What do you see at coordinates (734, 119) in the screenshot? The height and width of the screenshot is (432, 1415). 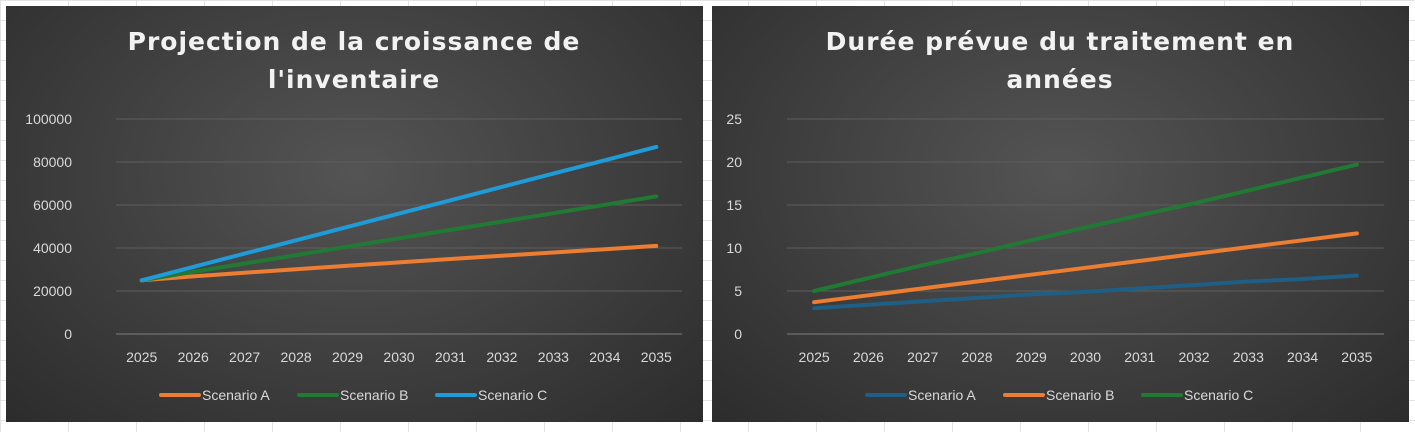 I see `y-tick-label: 25` at bounding box center [734, 119].